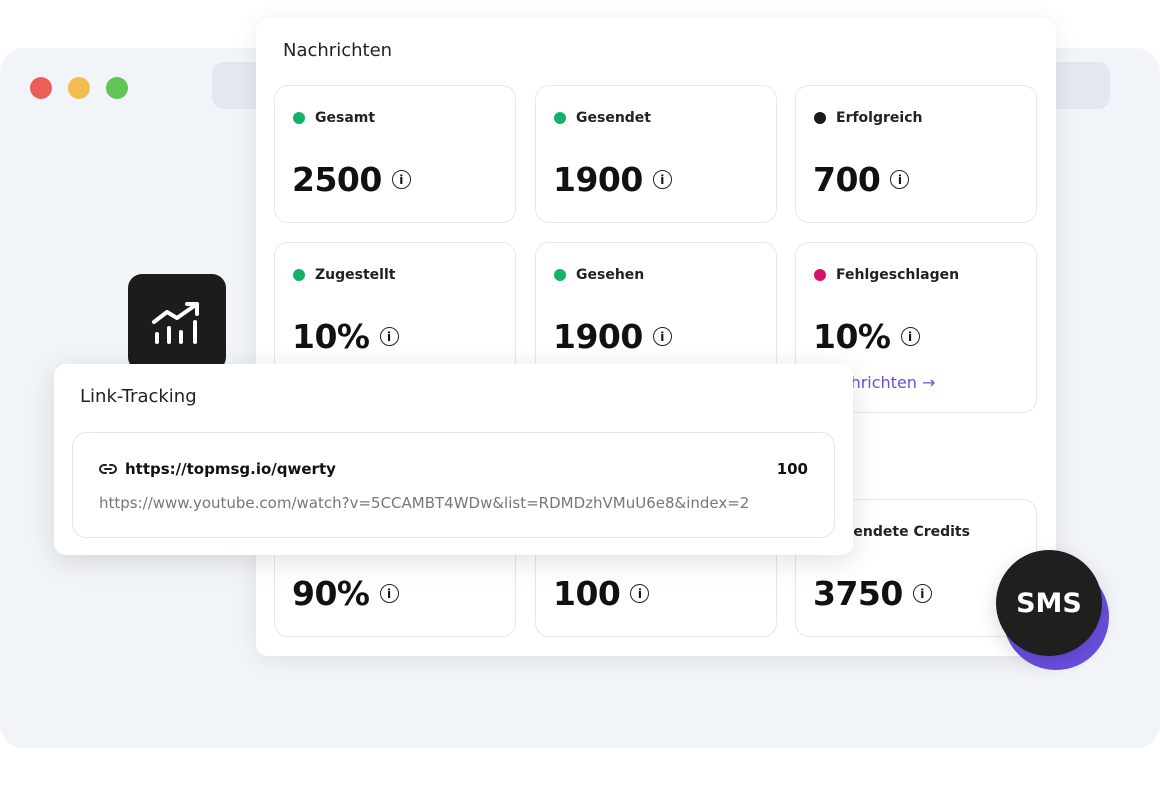 The height and width of the screenshot is (796, 1160). What do you see at coordinates (338, 50) in the screenshot?
I see `panel-title: Nachrichten` at bounding box center [338, 50].